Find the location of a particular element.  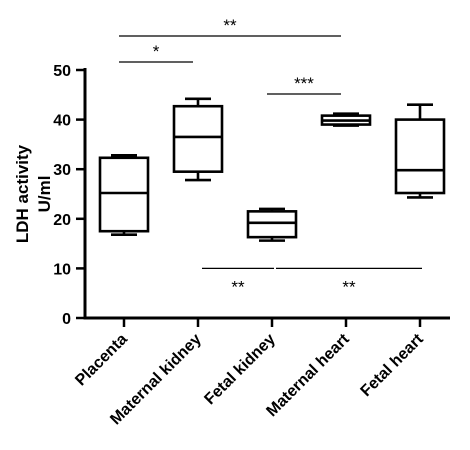

significance-placenta-maternal-kidney: * is located at coordinates (156, 52).